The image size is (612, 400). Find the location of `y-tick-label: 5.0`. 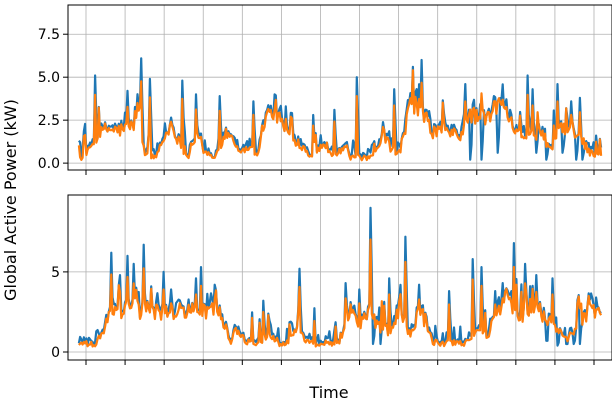

y-tick-label: 5.0 is located at coordinates (49, 78).